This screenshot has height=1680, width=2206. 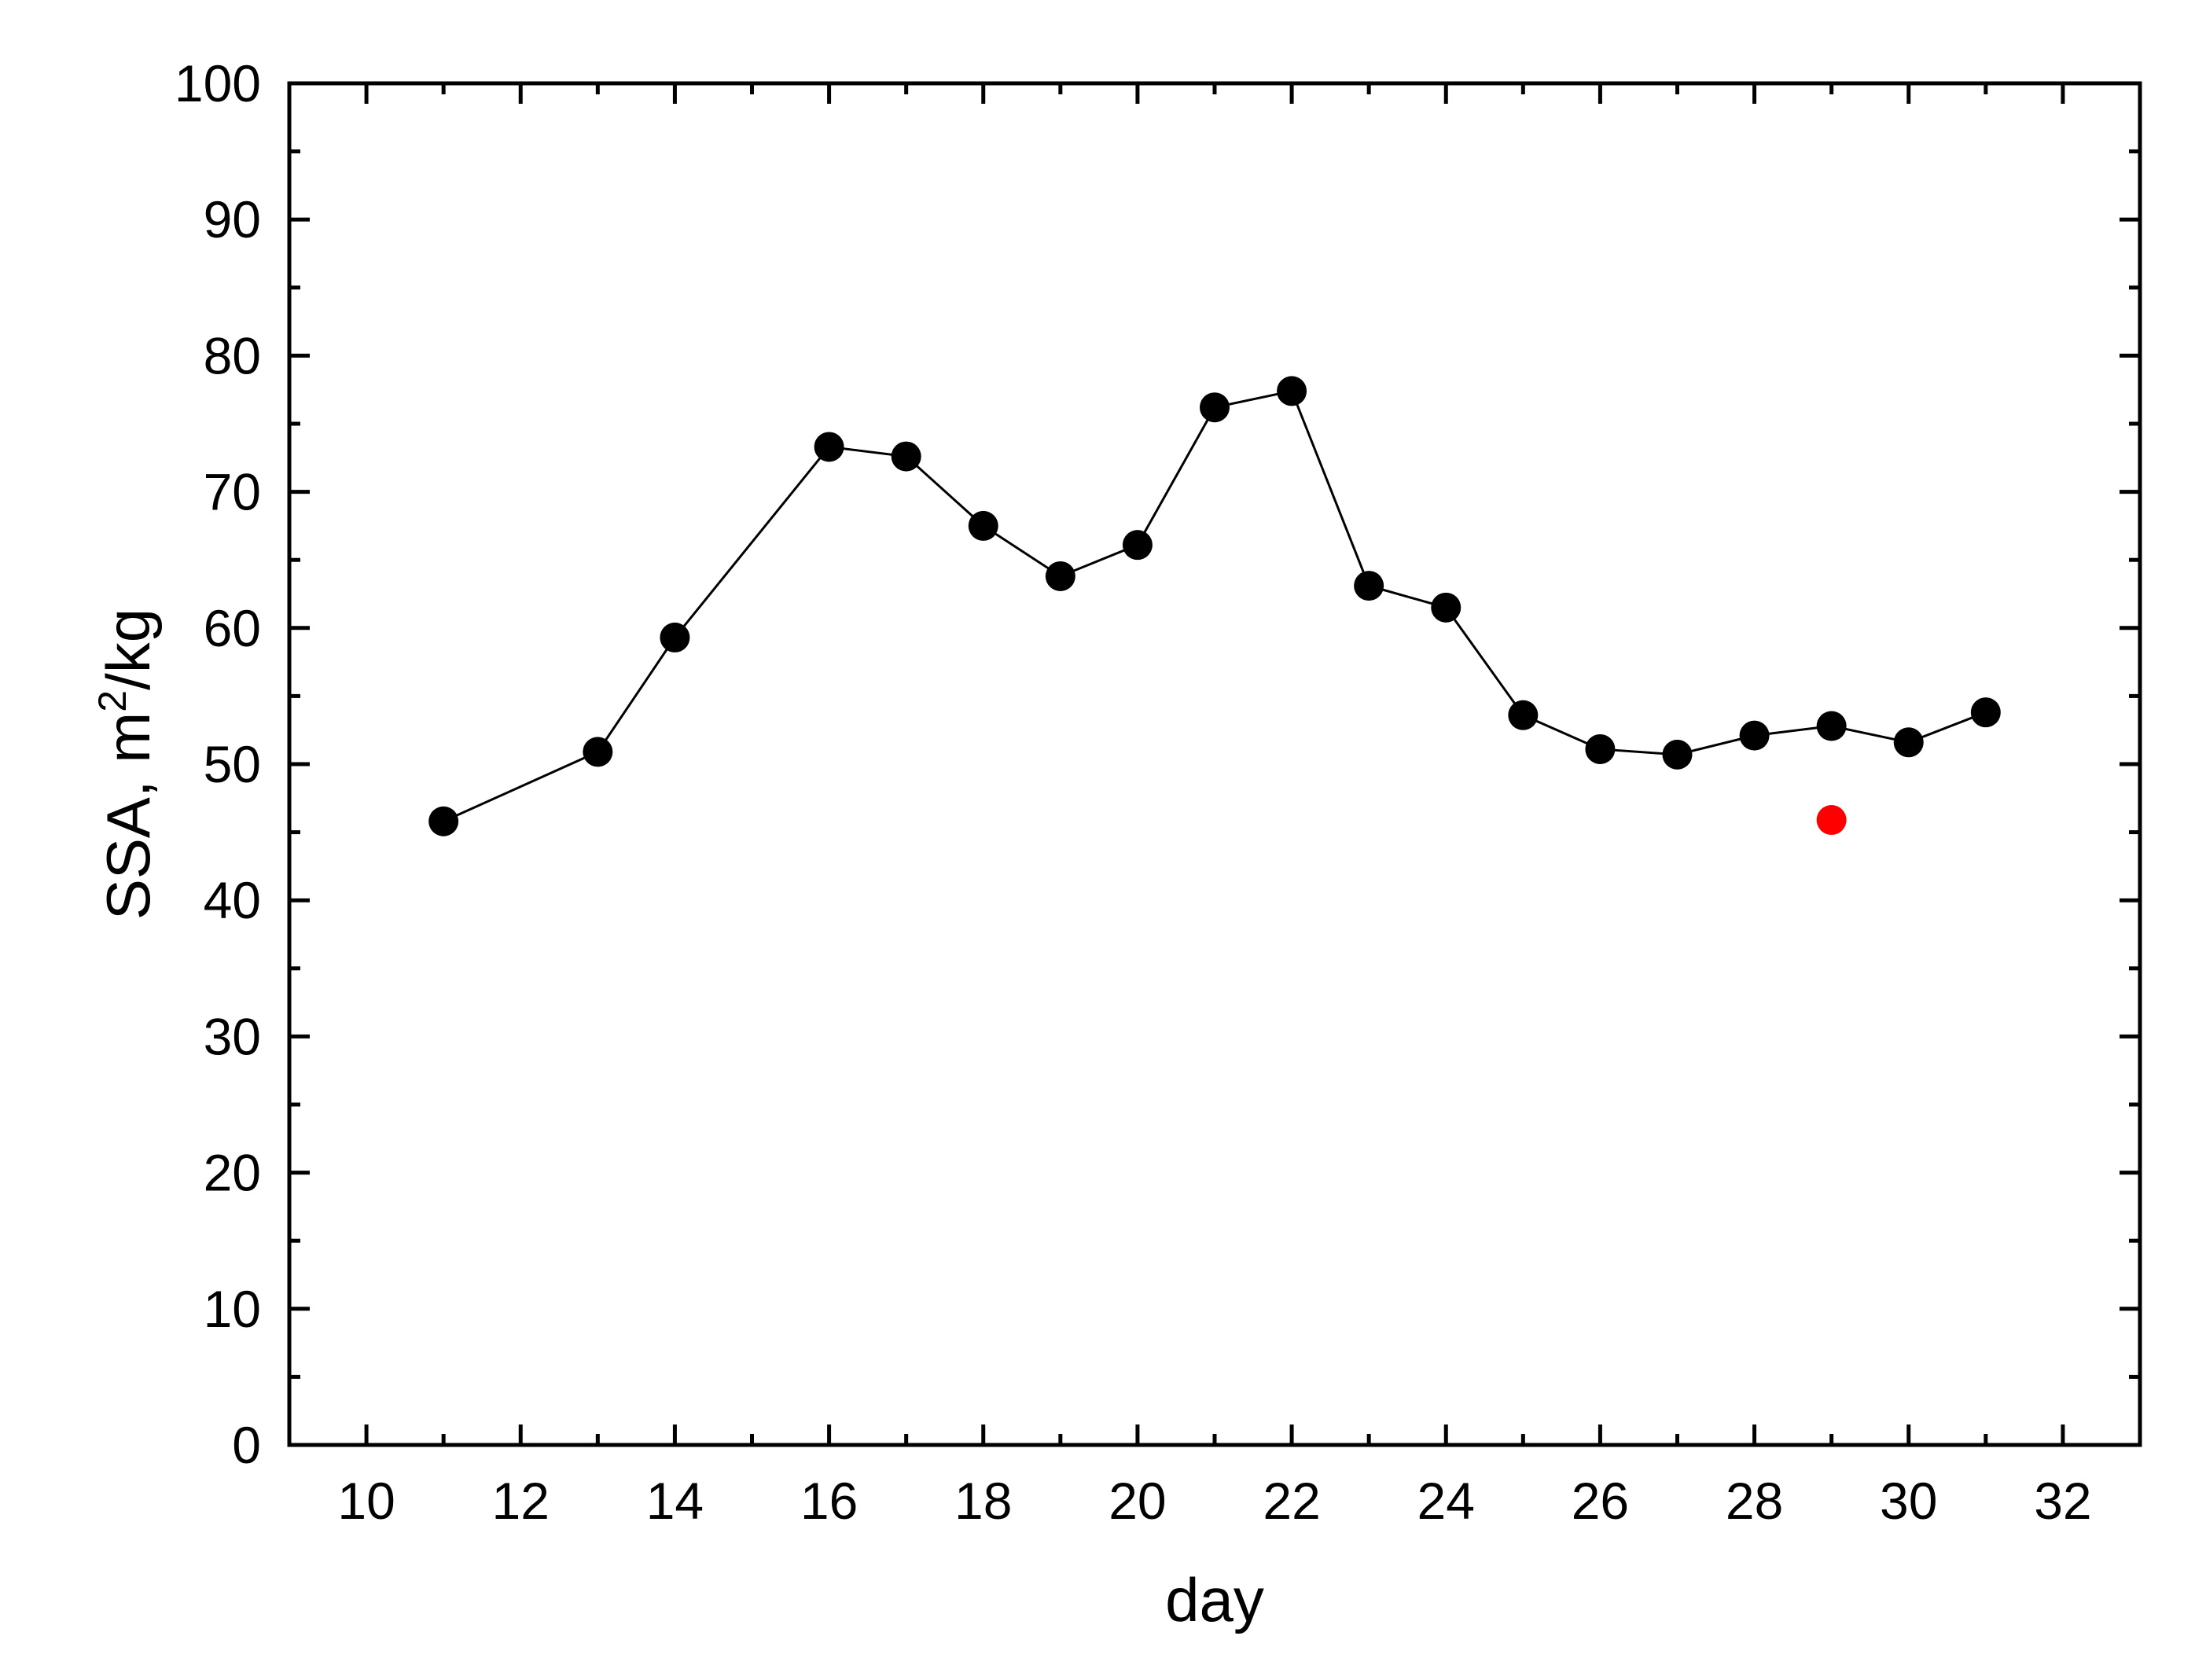 What do you see at coordinates (675, 1501) in the screenshot?
I see `x-tick-label: 14` at bounding box center [675, 1501].